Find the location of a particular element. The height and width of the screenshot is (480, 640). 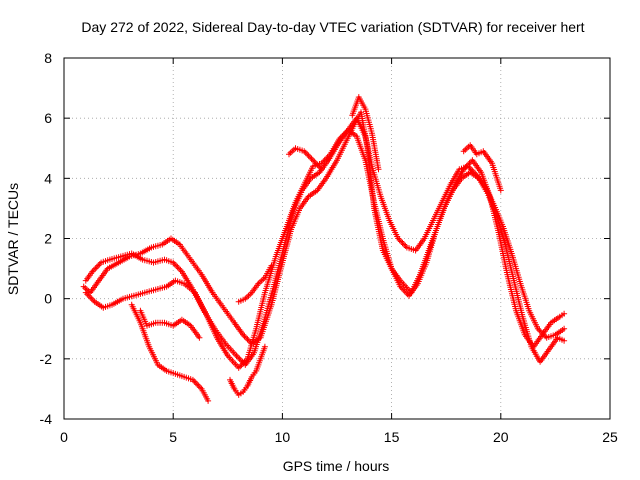

y-tick-label: 6 is located at coordinates (48, 118).